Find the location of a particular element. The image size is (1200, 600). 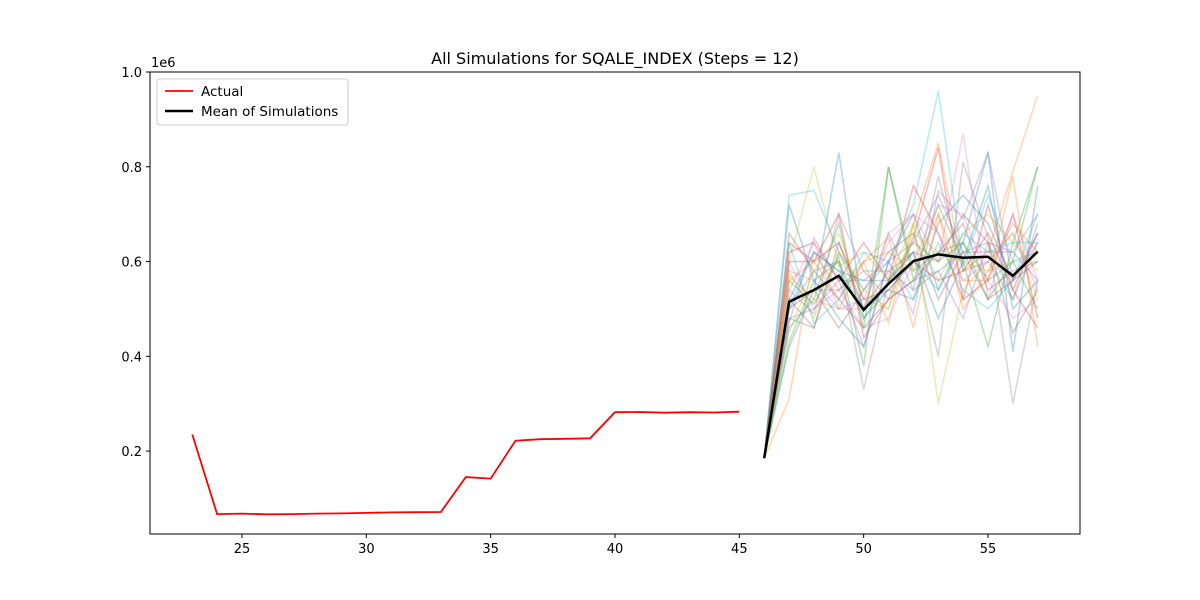

x-tick-label: 40 is located at coordinates (615, 549).